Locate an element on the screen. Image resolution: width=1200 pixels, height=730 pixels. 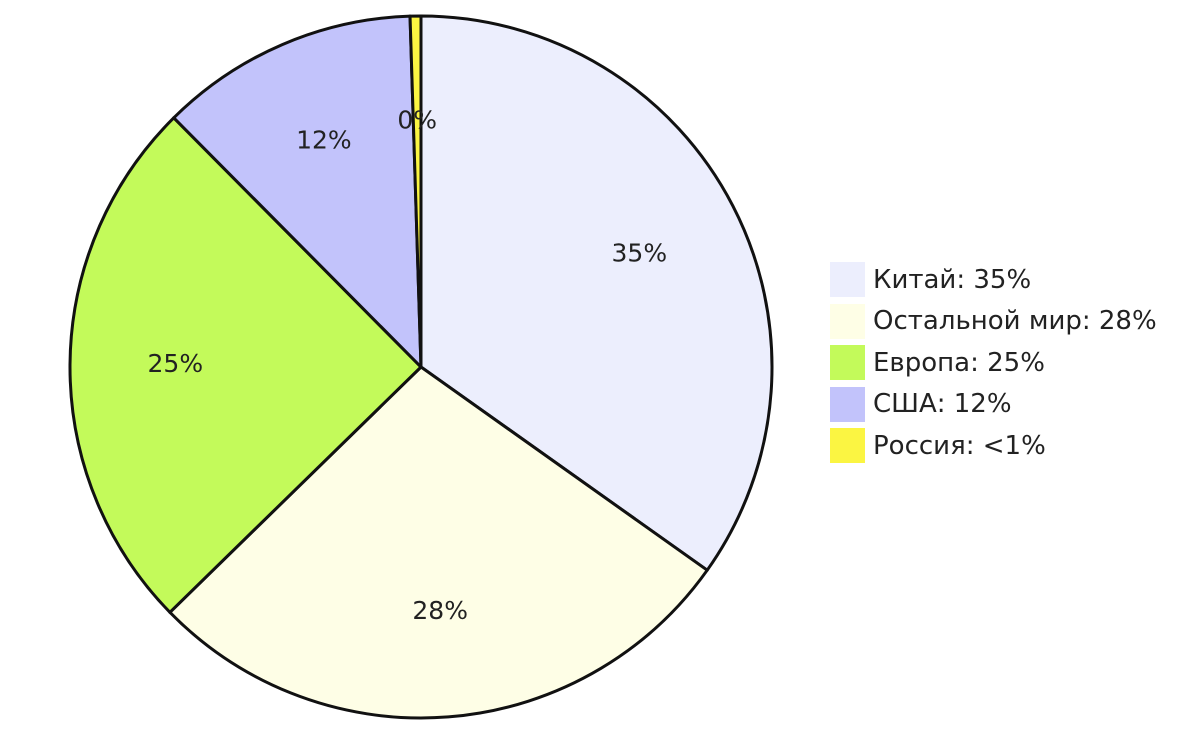
slice-label-0: 35% is located at coordinates (640, 252).